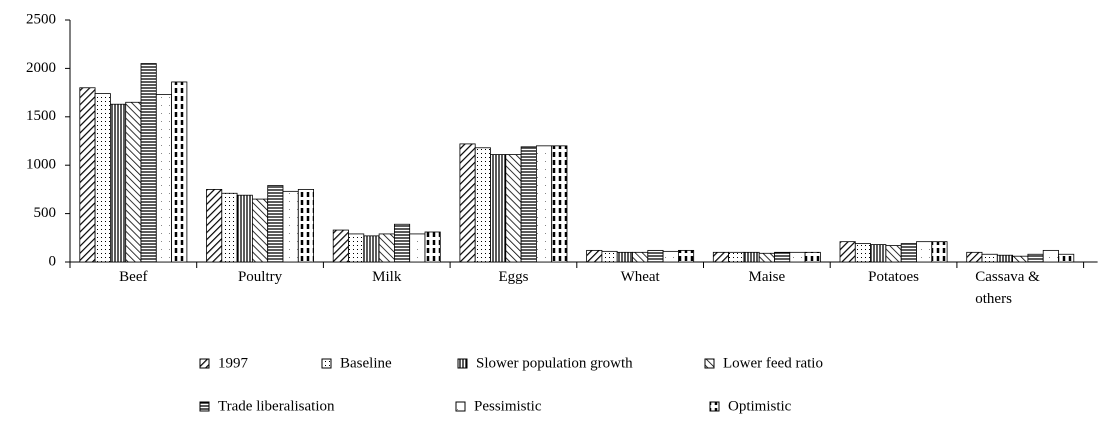  Describe the element at coordinates (1007, 288) in the screenshot. I see `x-tick-label: Cassava & others` at that location.